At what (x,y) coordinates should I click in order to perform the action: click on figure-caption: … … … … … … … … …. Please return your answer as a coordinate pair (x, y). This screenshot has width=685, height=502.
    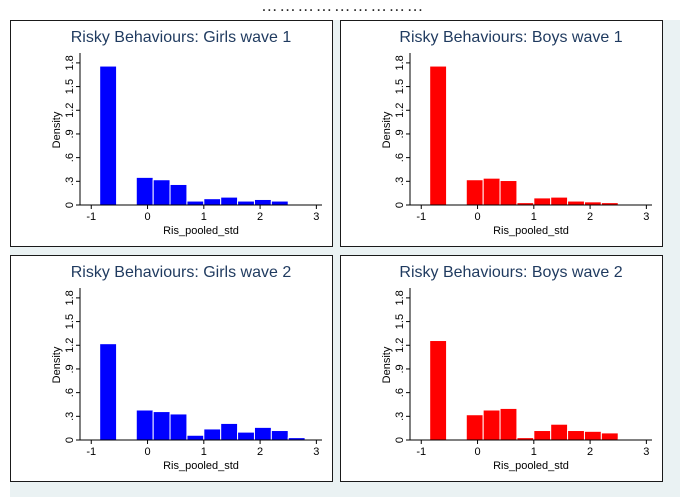
    Looking at the image, I should click on (342, 7).